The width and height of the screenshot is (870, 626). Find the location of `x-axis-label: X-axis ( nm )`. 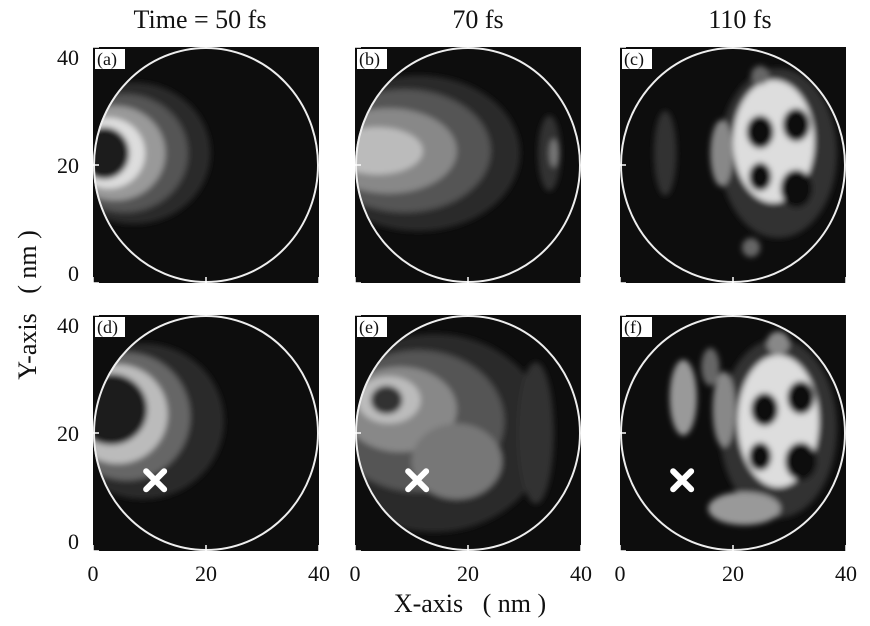

x-axis-label: X-axis ( nm ) is located at coordinates (470, 603).